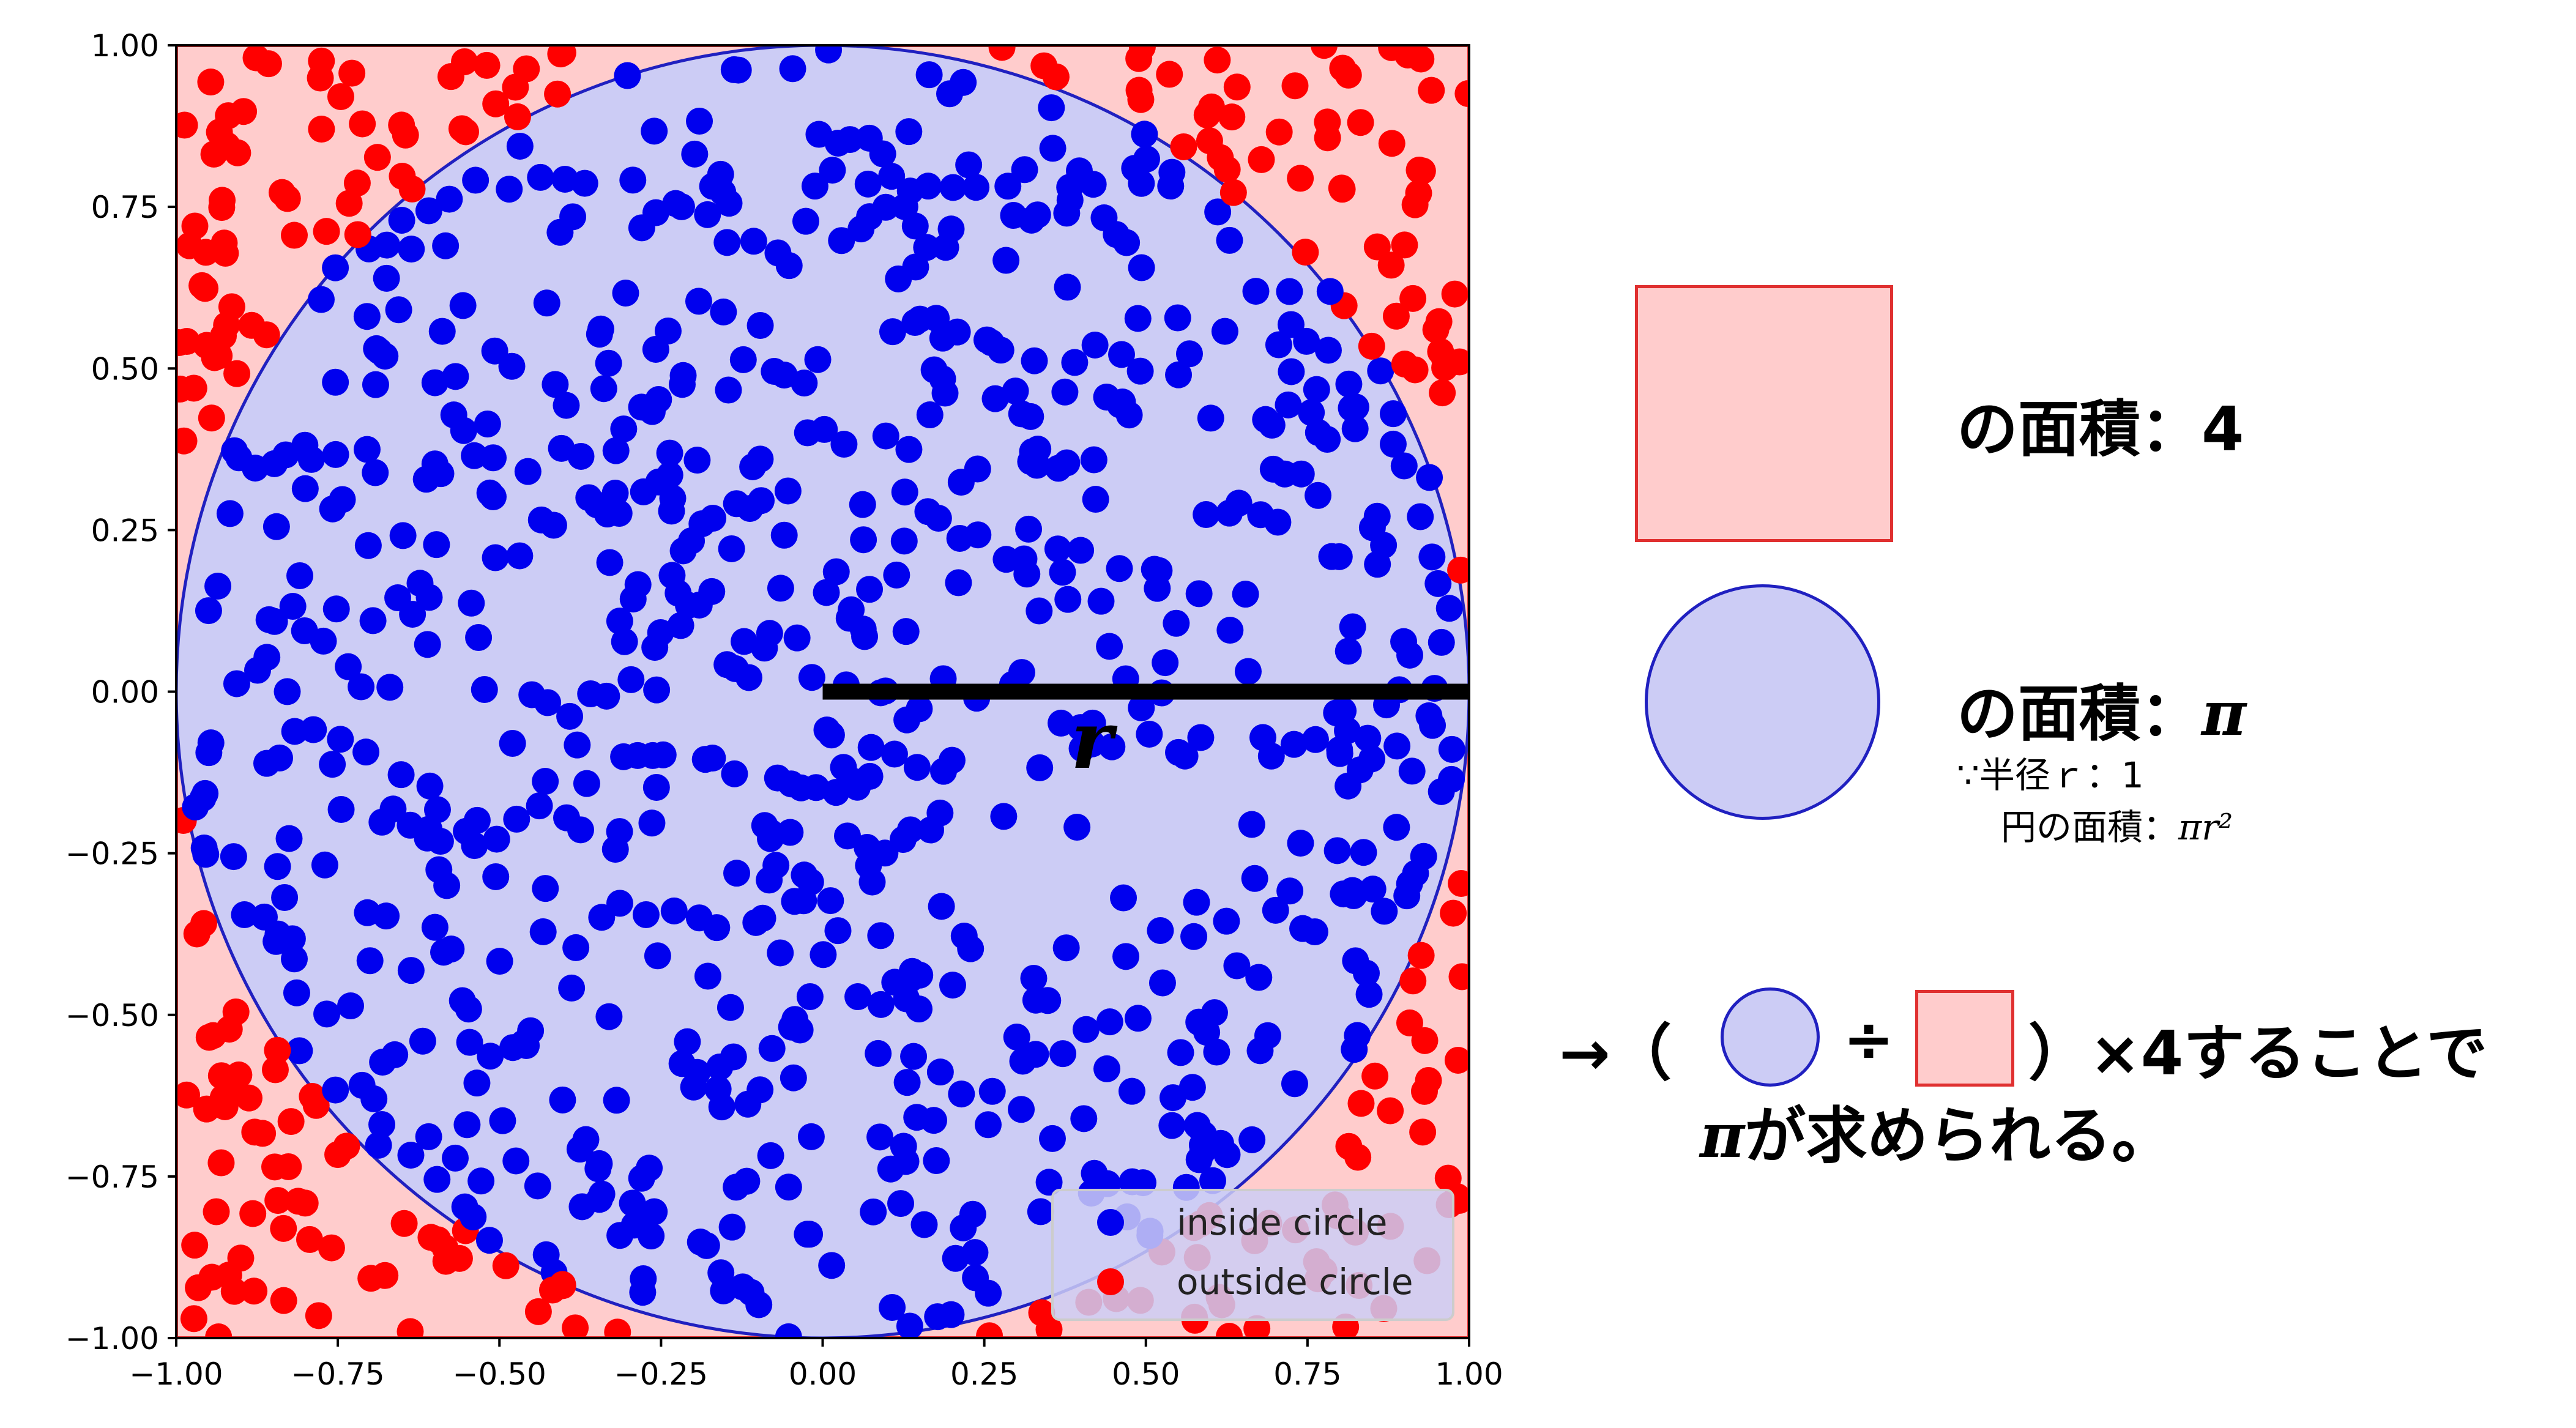 This screenshot has height=1428, width=2576. Describe the element at coordinates (1937, 1130) in the screenshot. I see `conclusion-text: πが求められる。` at that location.